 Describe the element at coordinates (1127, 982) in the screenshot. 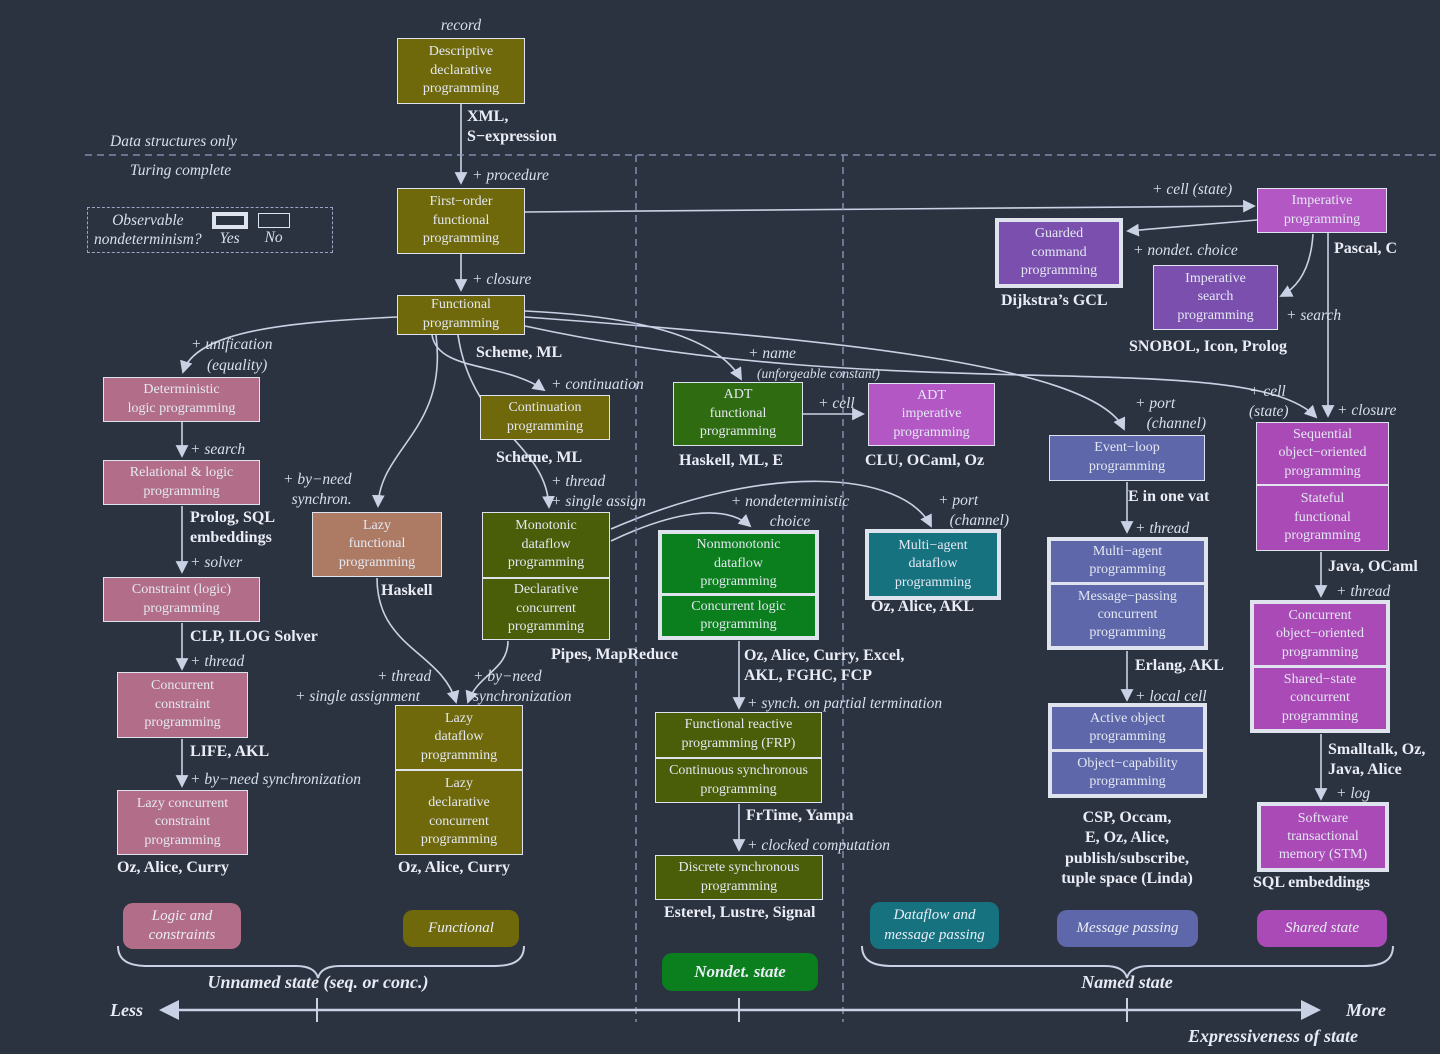

I see `label-named-state: Named state` at that location.